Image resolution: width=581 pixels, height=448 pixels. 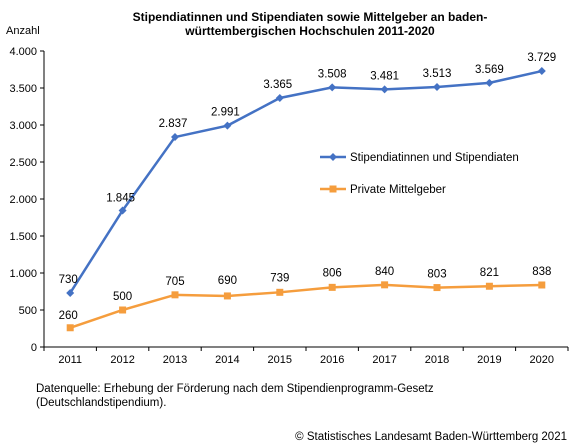 What do you see at coordinates (173, 124) in the screenshot?
I see `data-label: 2.837` at bounding box center [173, 124].